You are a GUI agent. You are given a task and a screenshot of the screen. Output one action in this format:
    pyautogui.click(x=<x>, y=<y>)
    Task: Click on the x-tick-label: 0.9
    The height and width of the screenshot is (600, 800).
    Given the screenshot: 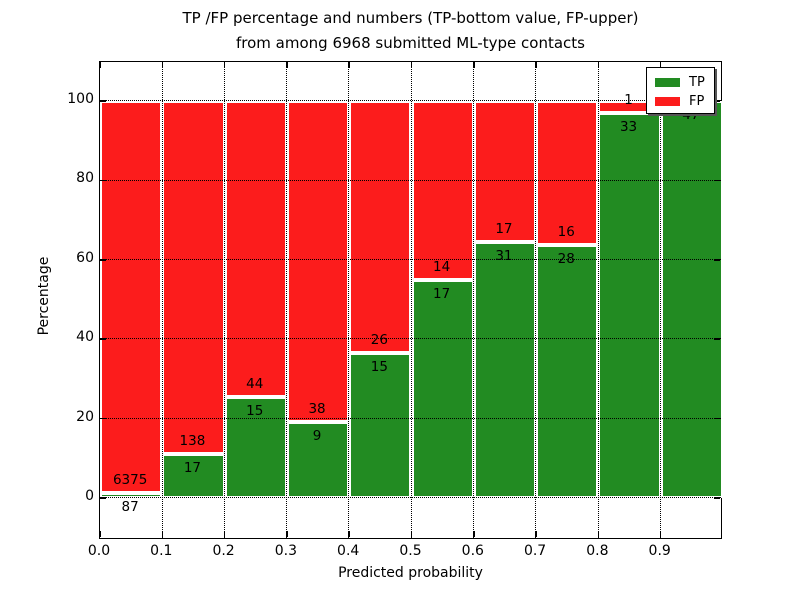 What is the action you would take?
    pyautogui.click(x=659, y=551)
    